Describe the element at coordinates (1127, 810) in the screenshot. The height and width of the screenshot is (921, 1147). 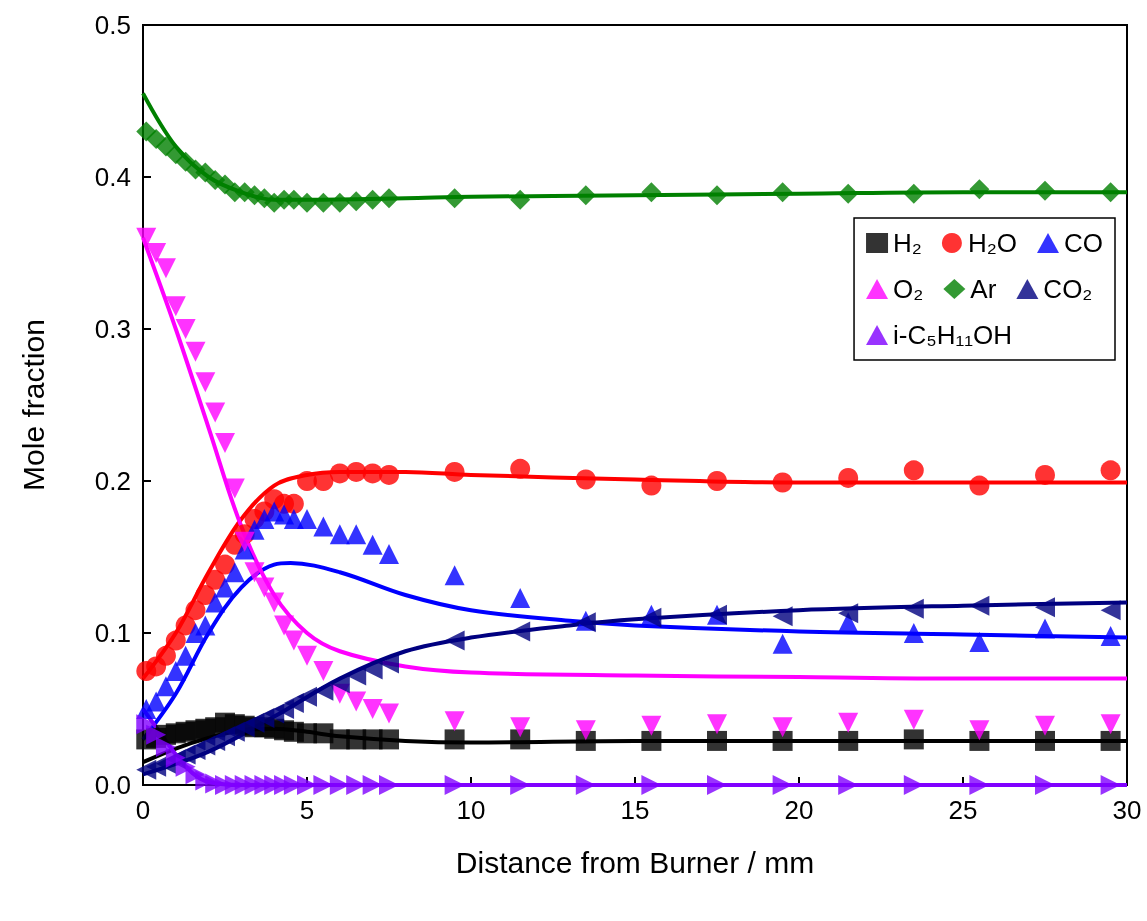
I see `x-tick-label: 30` at that location.